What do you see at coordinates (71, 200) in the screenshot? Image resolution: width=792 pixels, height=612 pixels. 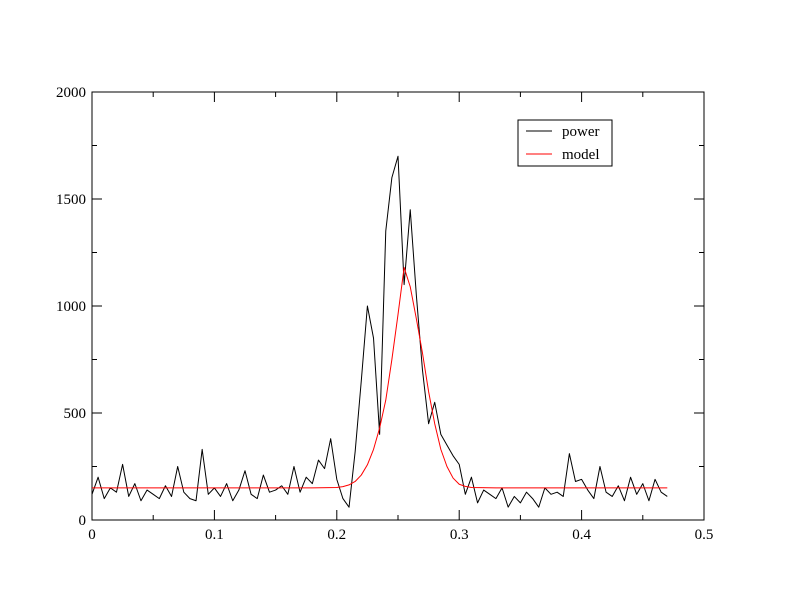 I see `y-tick-label: 1500` at bounding box center [71, 200].